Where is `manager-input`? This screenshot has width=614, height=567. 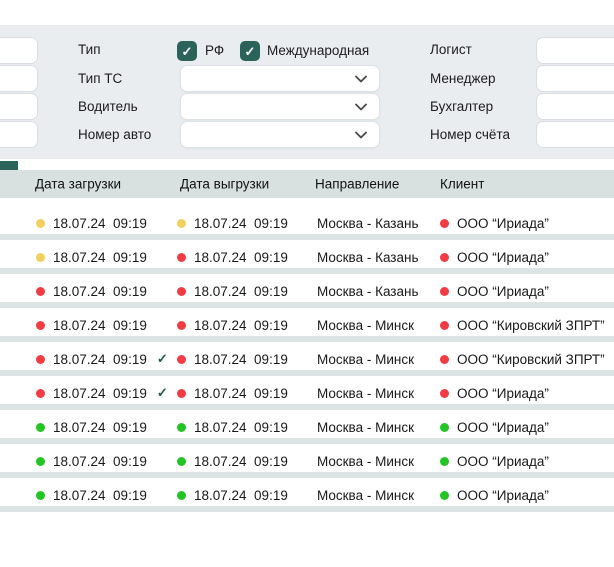 manager-input is located at coordinates (575, 78).